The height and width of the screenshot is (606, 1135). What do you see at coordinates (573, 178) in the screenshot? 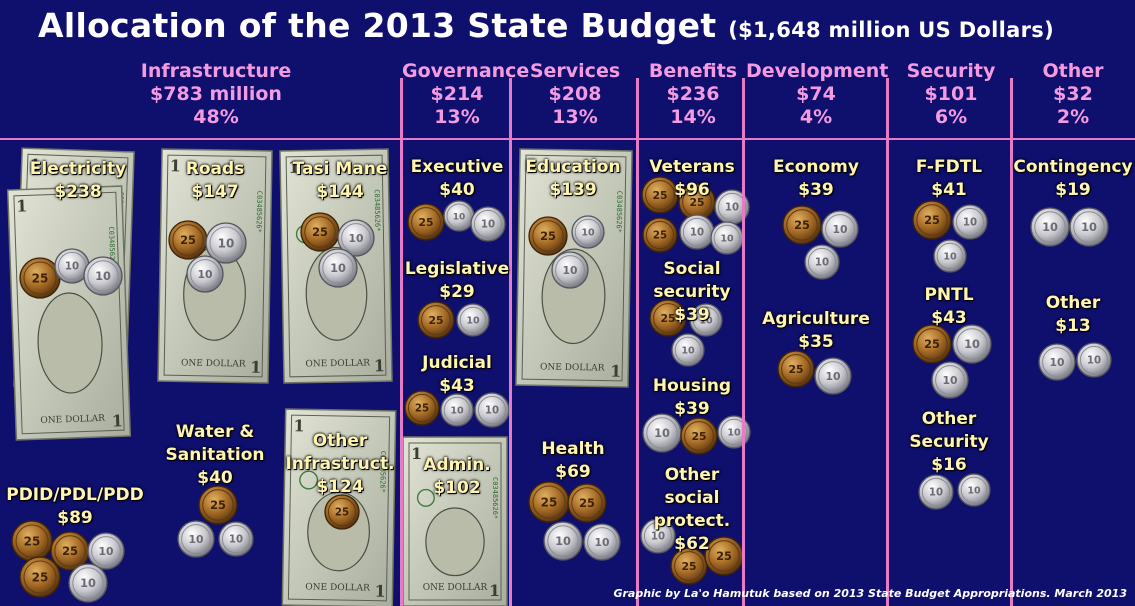
I see `item-education: Education $139` at bounding box center [573, 178].